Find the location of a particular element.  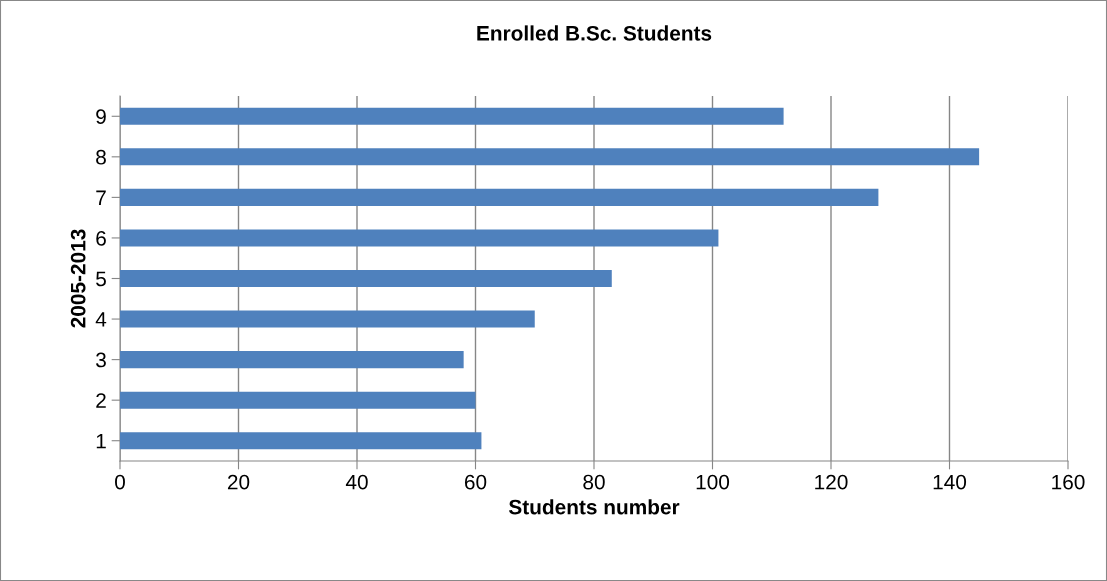

x-axis-title: Students number is located at coordinates (594, 507).